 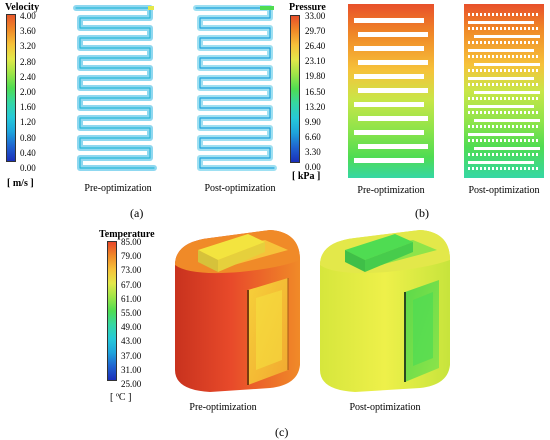 What do you see at coordinates (282, 432) in the screenshot?
I see `panel-c-label: (c)` at bounding box center [282, 432].